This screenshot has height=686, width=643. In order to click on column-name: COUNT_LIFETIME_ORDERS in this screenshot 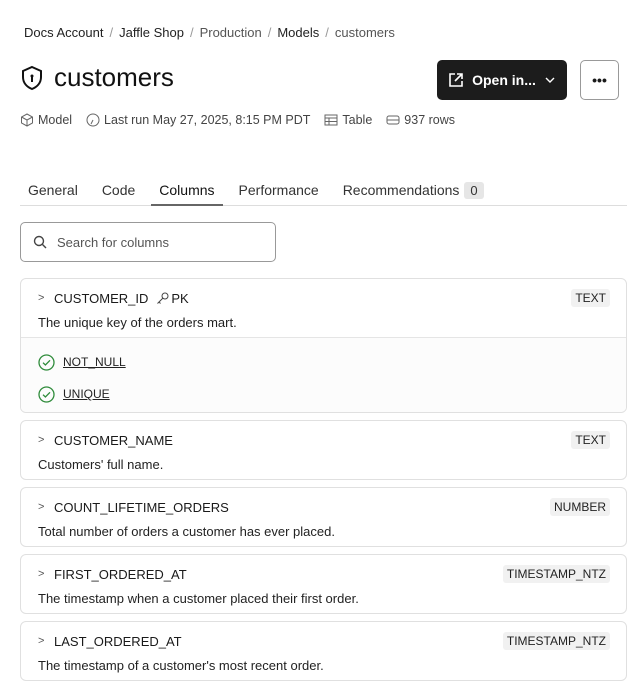, I will do `click(141, 507)`.